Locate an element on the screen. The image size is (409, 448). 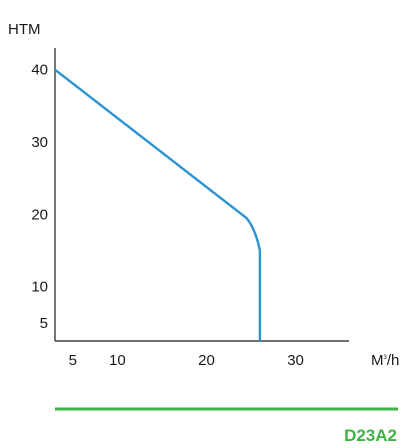
x-tick-label: 30 is located at coordinates (295, 360).